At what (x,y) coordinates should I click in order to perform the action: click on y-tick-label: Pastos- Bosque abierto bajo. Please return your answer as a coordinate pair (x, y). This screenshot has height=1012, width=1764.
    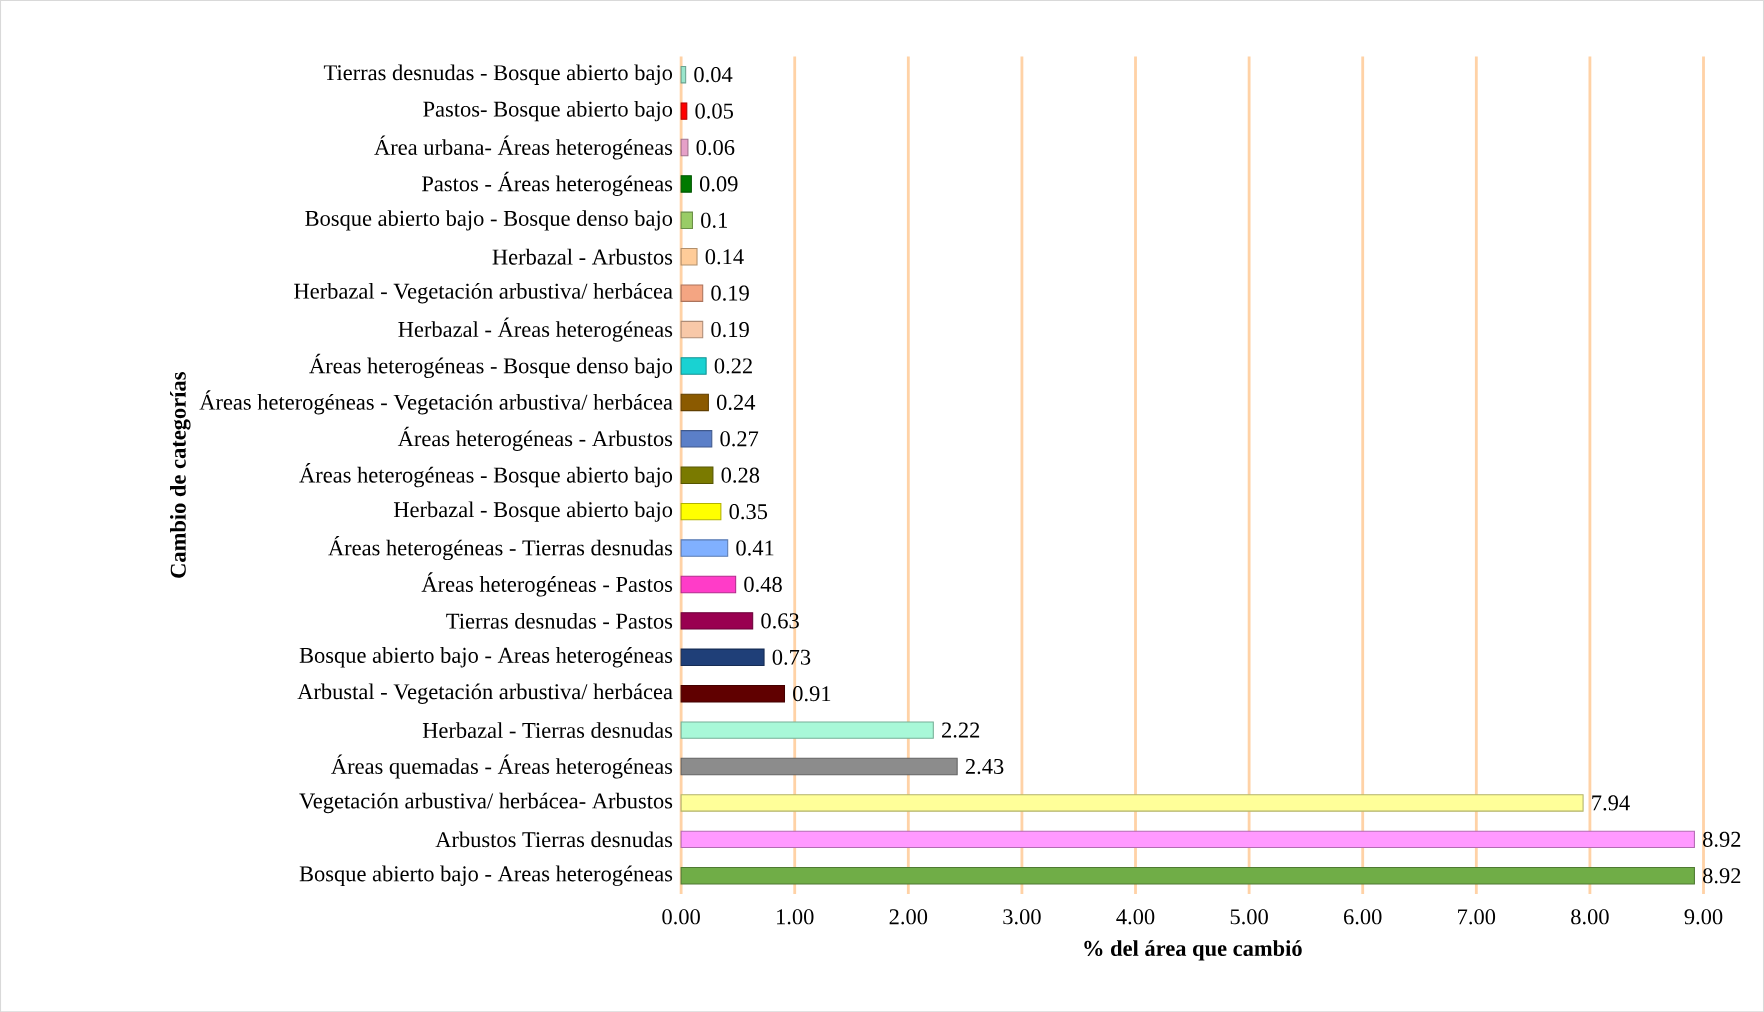
    Looking at the image, I should click on (548, 111).